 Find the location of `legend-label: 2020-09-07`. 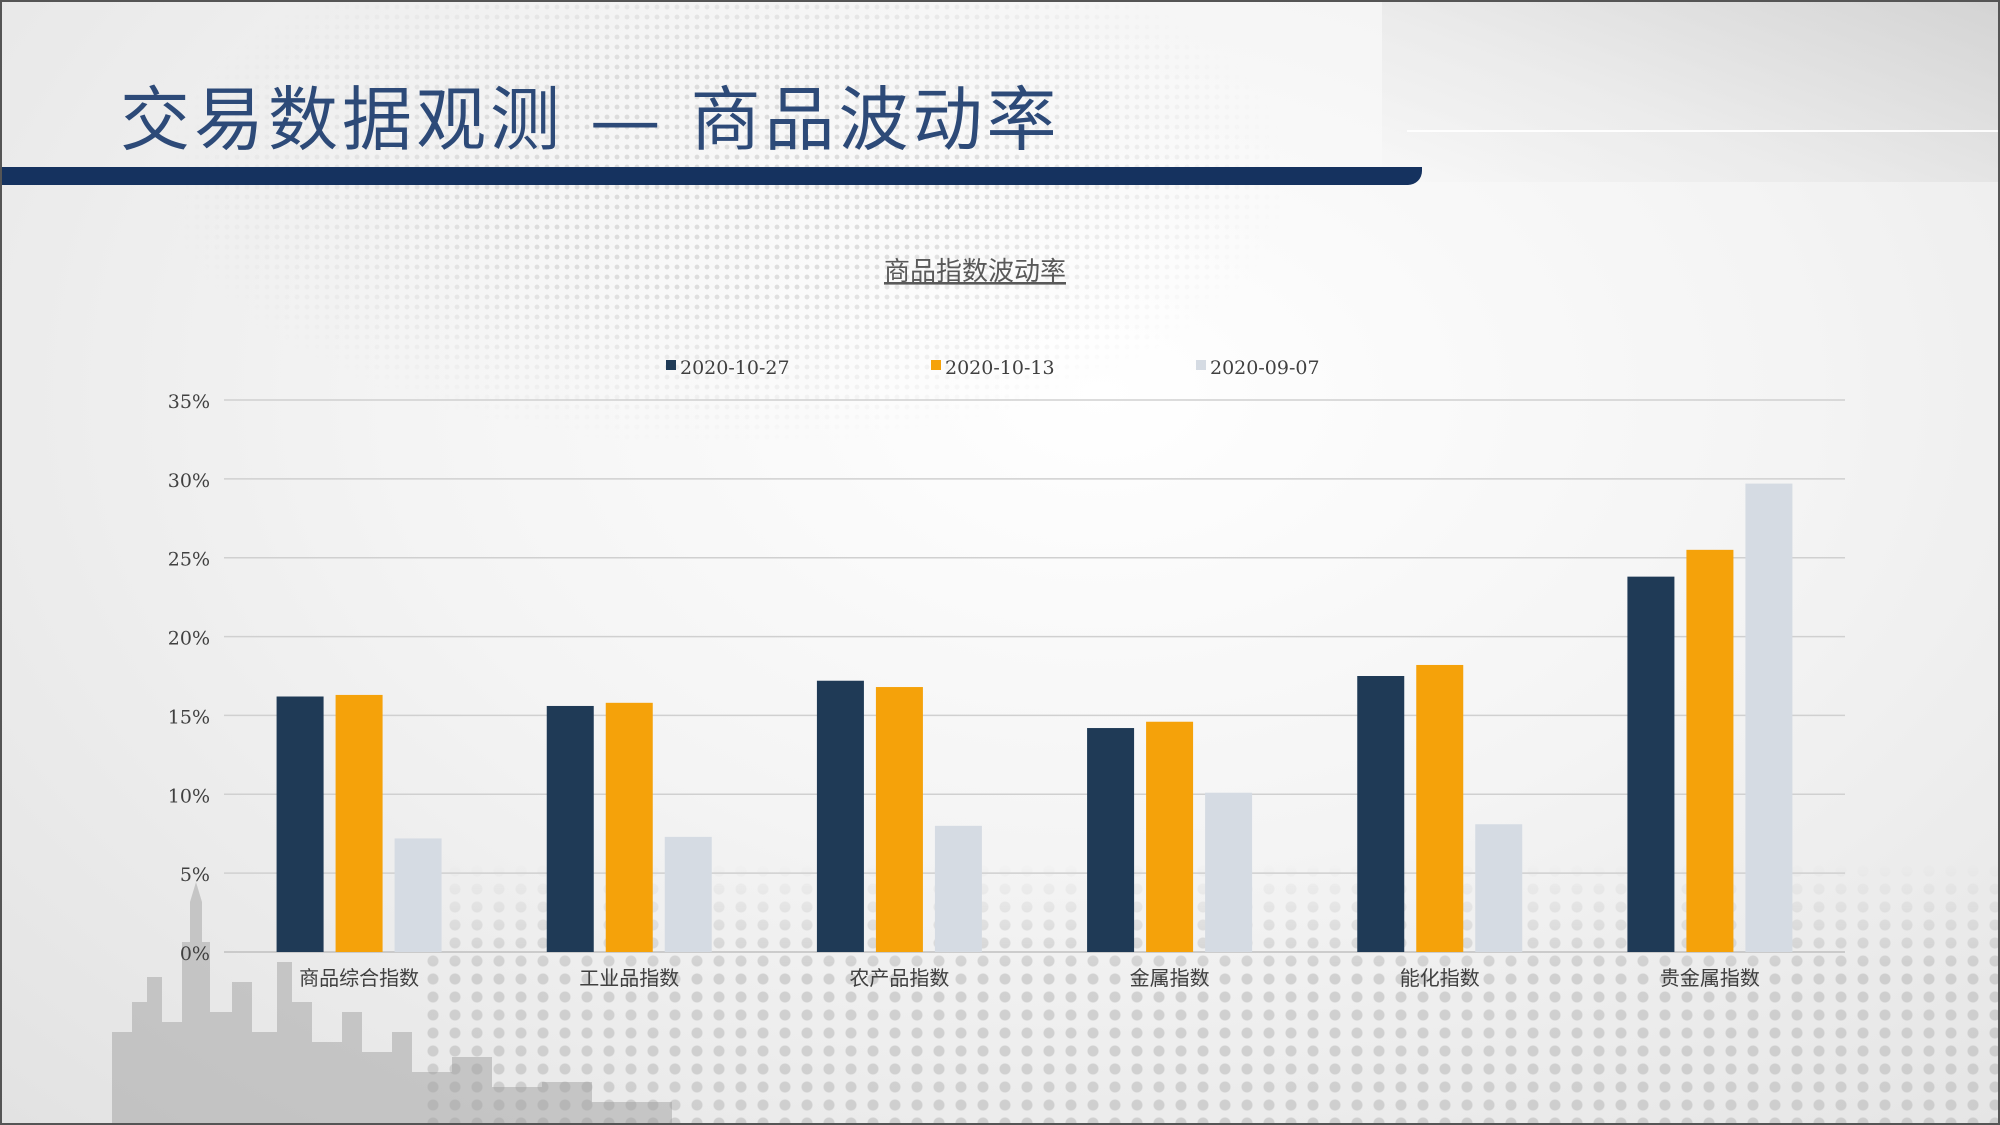

legend-label: 2020-09-07 is located at coordinates (1265, 368).